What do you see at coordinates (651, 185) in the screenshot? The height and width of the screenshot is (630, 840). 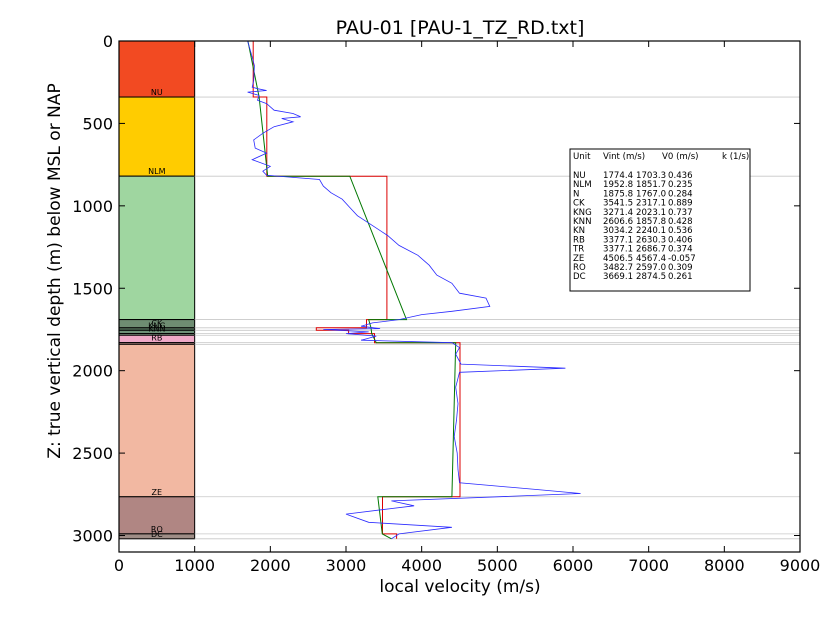 I see `table-cell: 1851.7` at bounding box center [651, 185].